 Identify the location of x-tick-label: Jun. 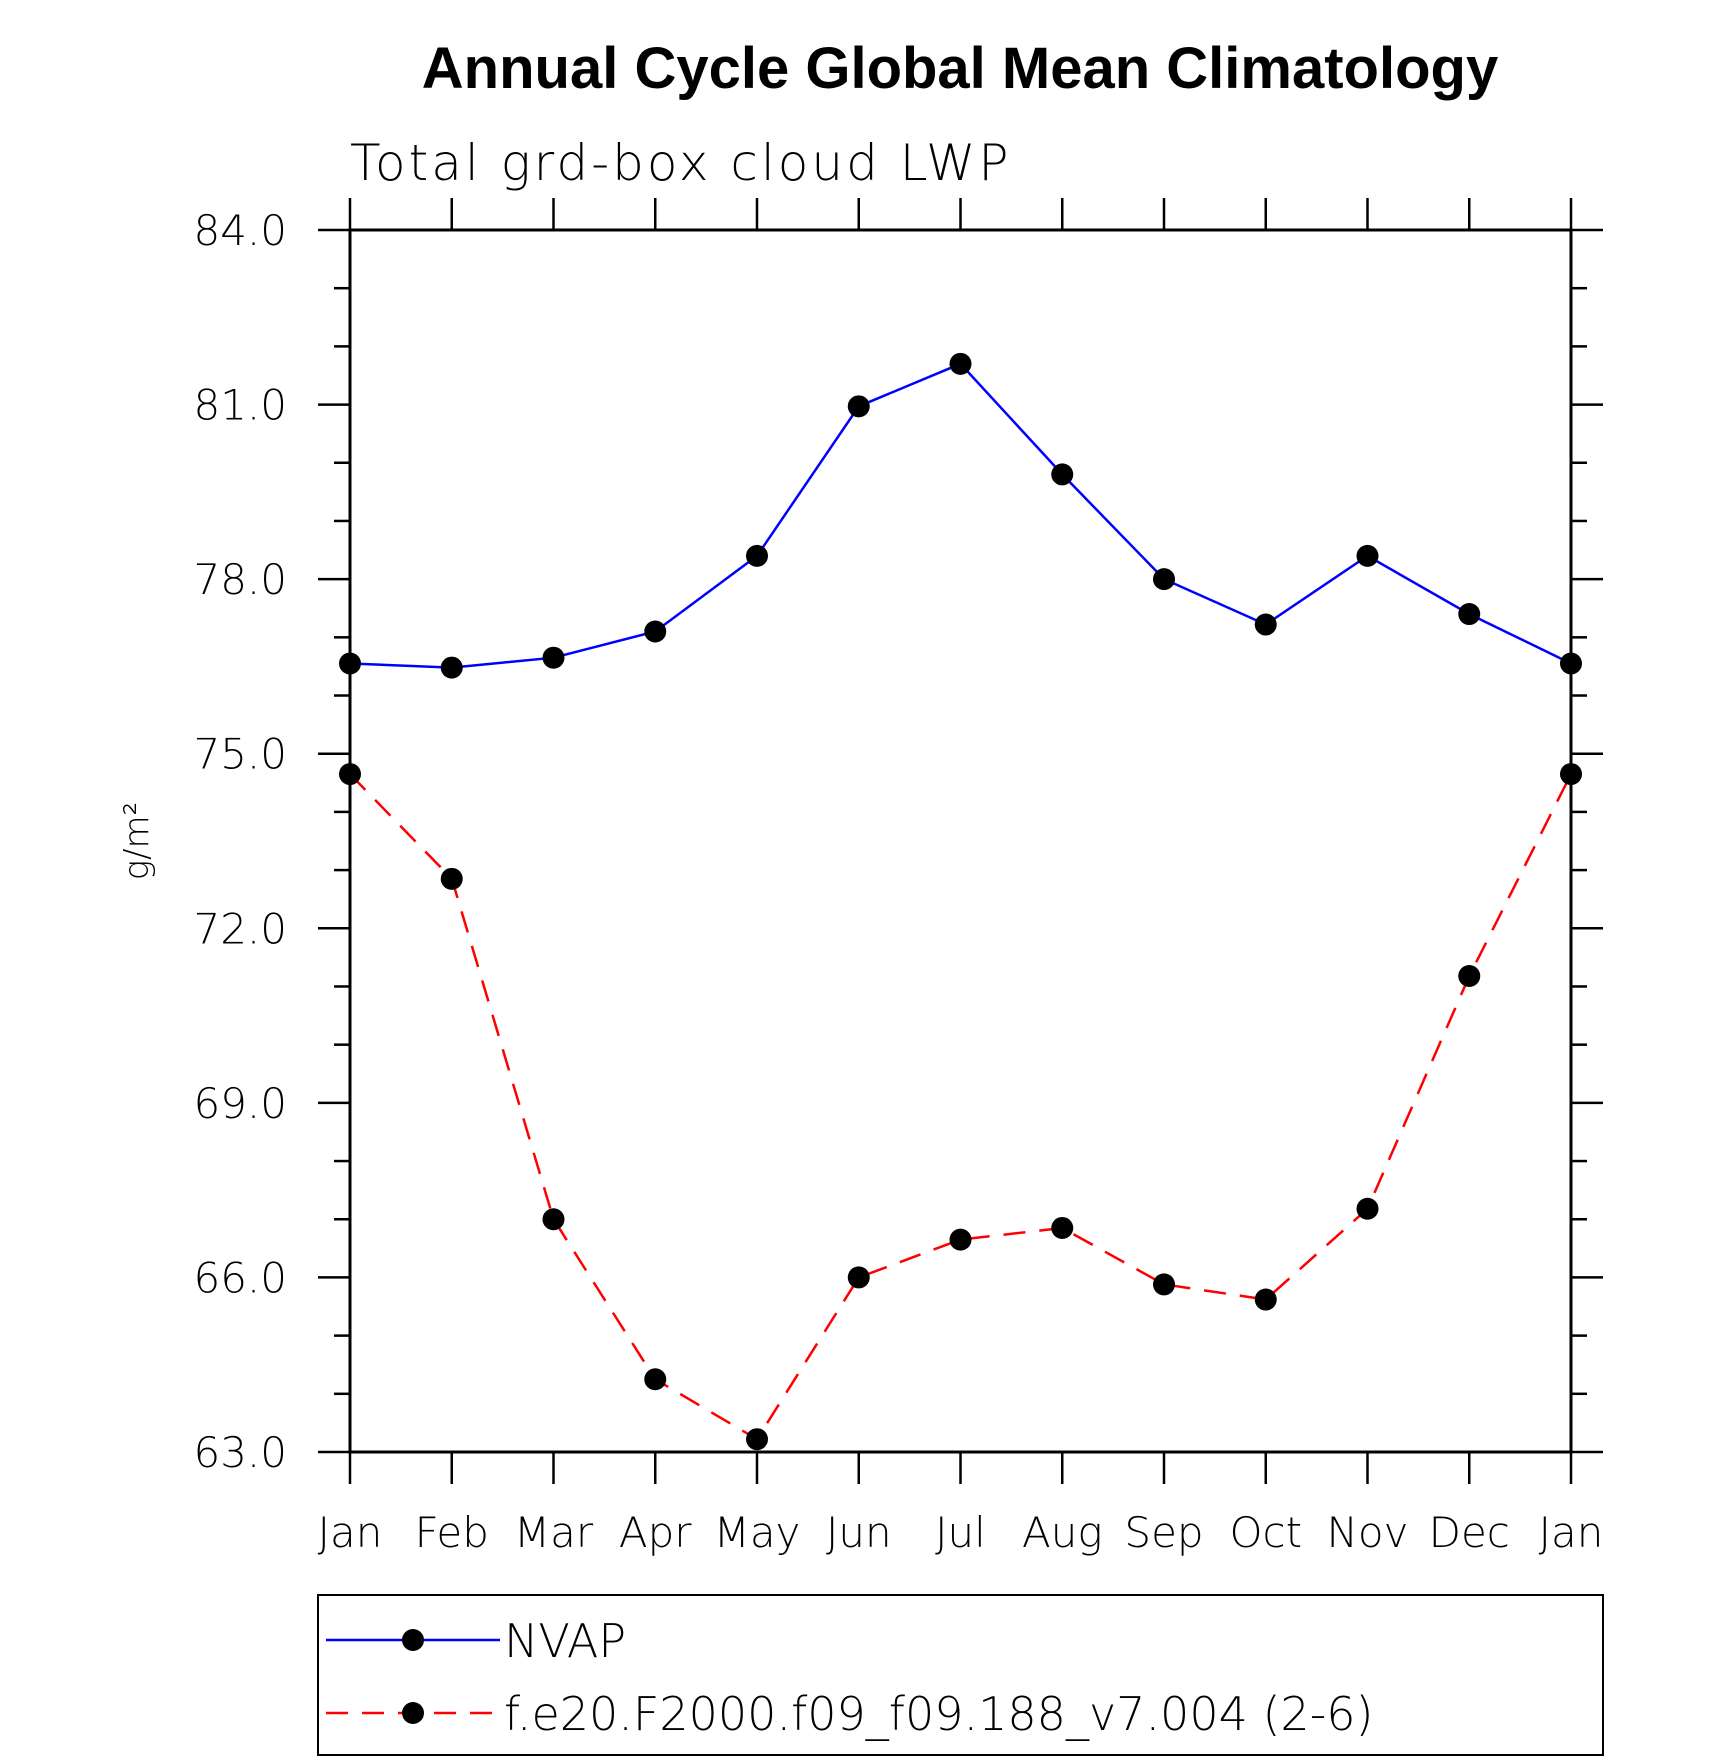
(859, 1532).